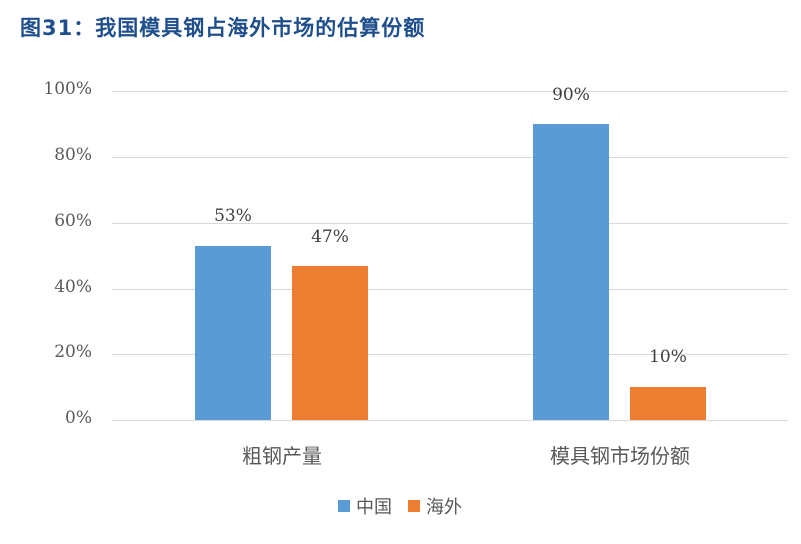 The width and height of the screenshot is (801, 544). Describe the element at coordinates (330, 343) in the screenshot. I see `bar-overseas-crude-steel` at that location.